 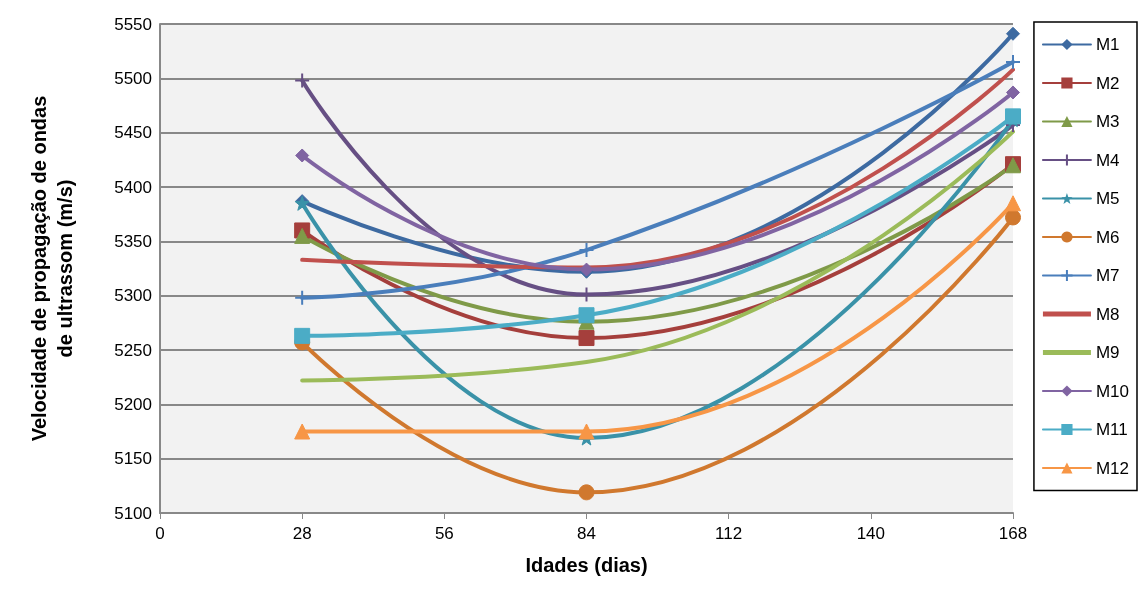 I want to click on x-tick-label: 56, so click(x=444, y=533).